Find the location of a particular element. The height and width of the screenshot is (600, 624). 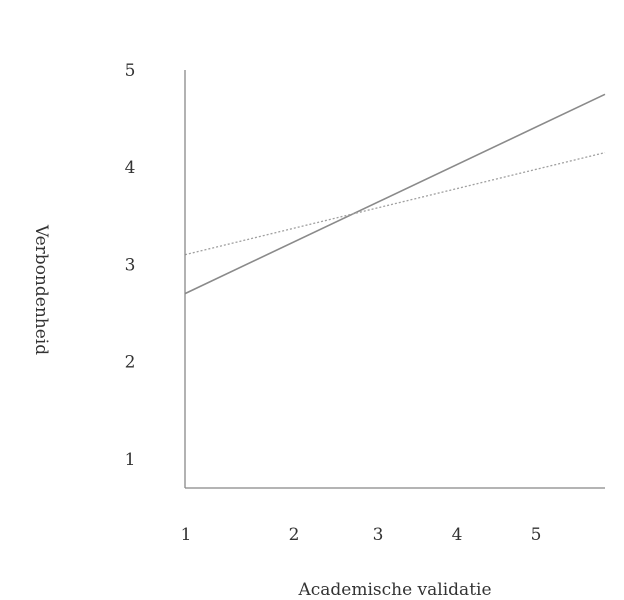

x-axis-title: Academische validatie is located at coordinates (394, 590).